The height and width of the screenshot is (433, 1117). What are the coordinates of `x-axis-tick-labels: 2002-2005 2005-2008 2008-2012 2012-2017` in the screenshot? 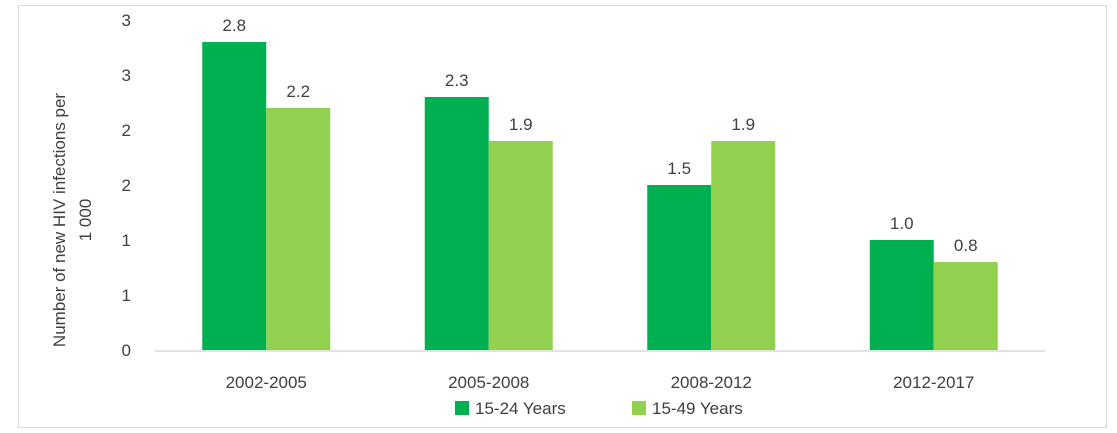 It's located at (600, 382).